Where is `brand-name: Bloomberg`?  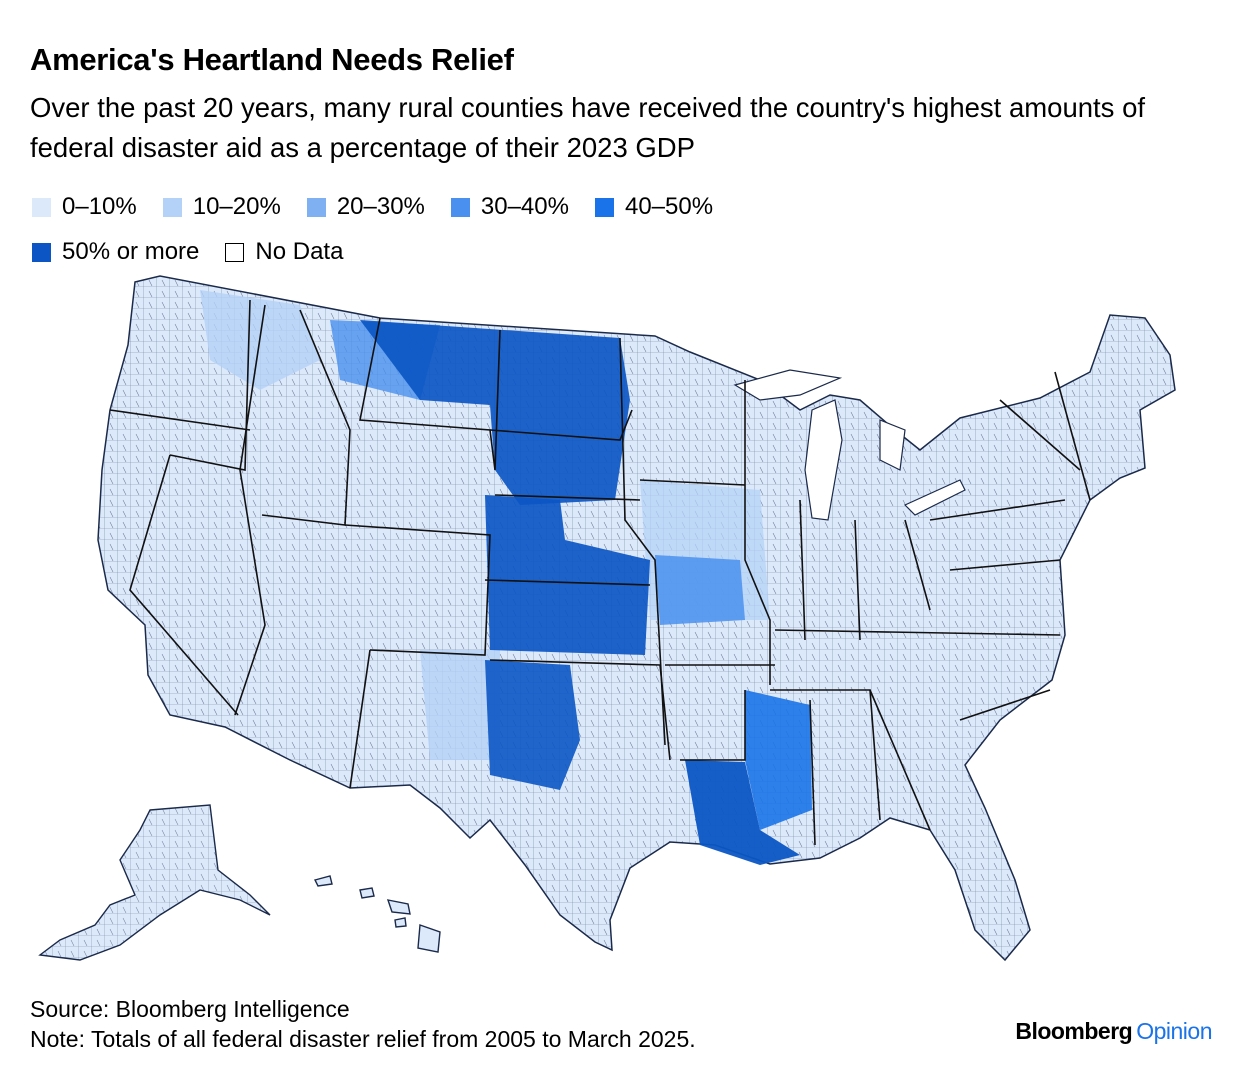 brand-name: Bloomberg is located at coordinates (1074, 1031).